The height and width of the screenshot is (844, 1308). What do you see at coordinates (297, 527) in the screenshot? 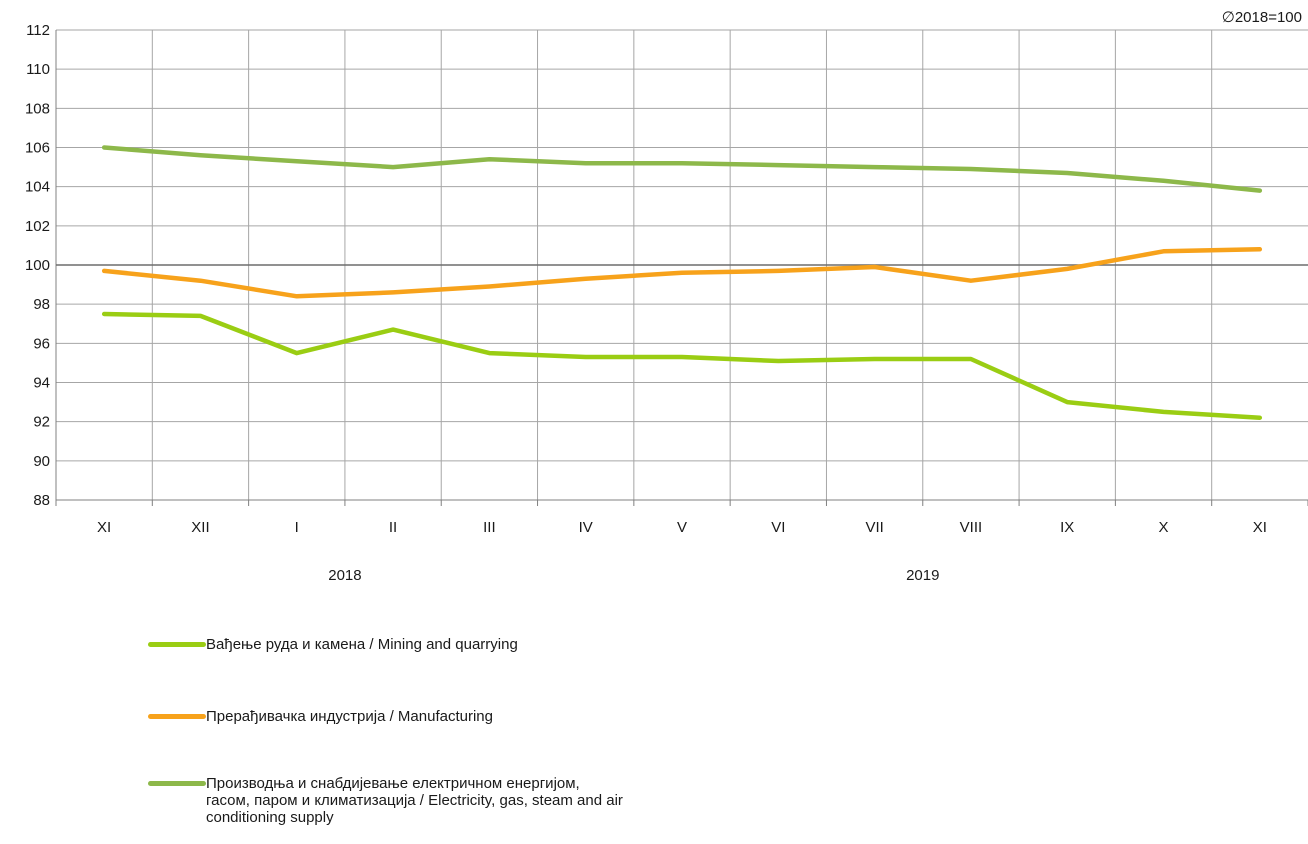
I see `x-tick-label: I` at bounding box center [297, 527].